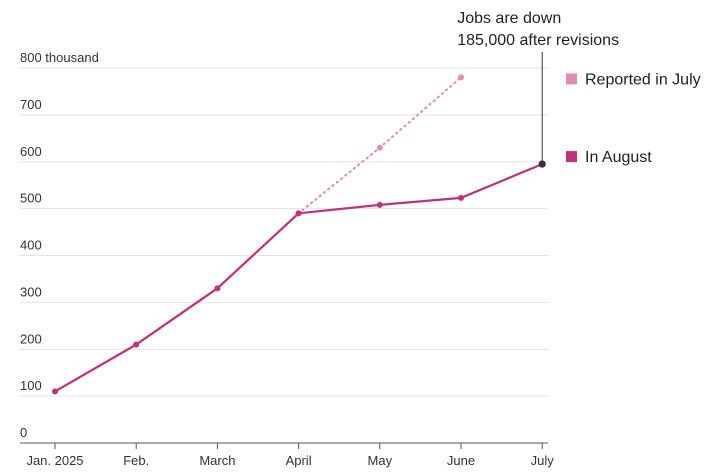  I want to click on y-axis: 0 100 200 300 400 500 600 700 800 thousand, so click(59, 245).